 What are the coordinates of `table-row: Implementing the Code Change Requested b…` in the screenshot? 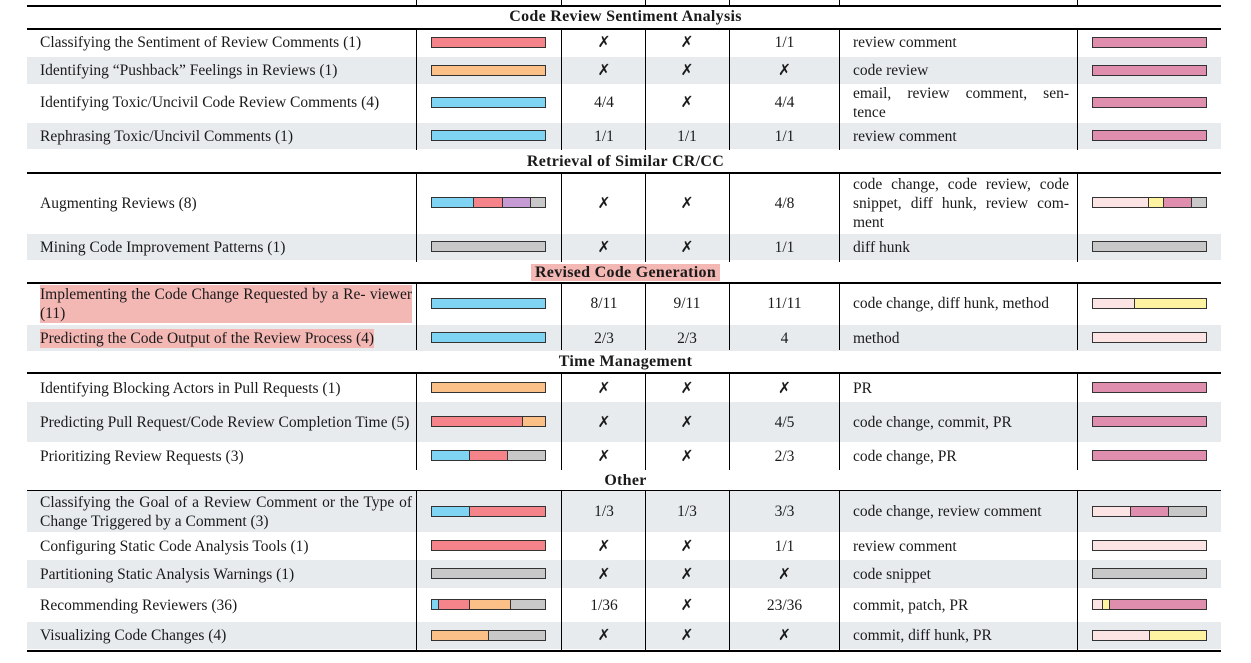 It's located at (624, 303).